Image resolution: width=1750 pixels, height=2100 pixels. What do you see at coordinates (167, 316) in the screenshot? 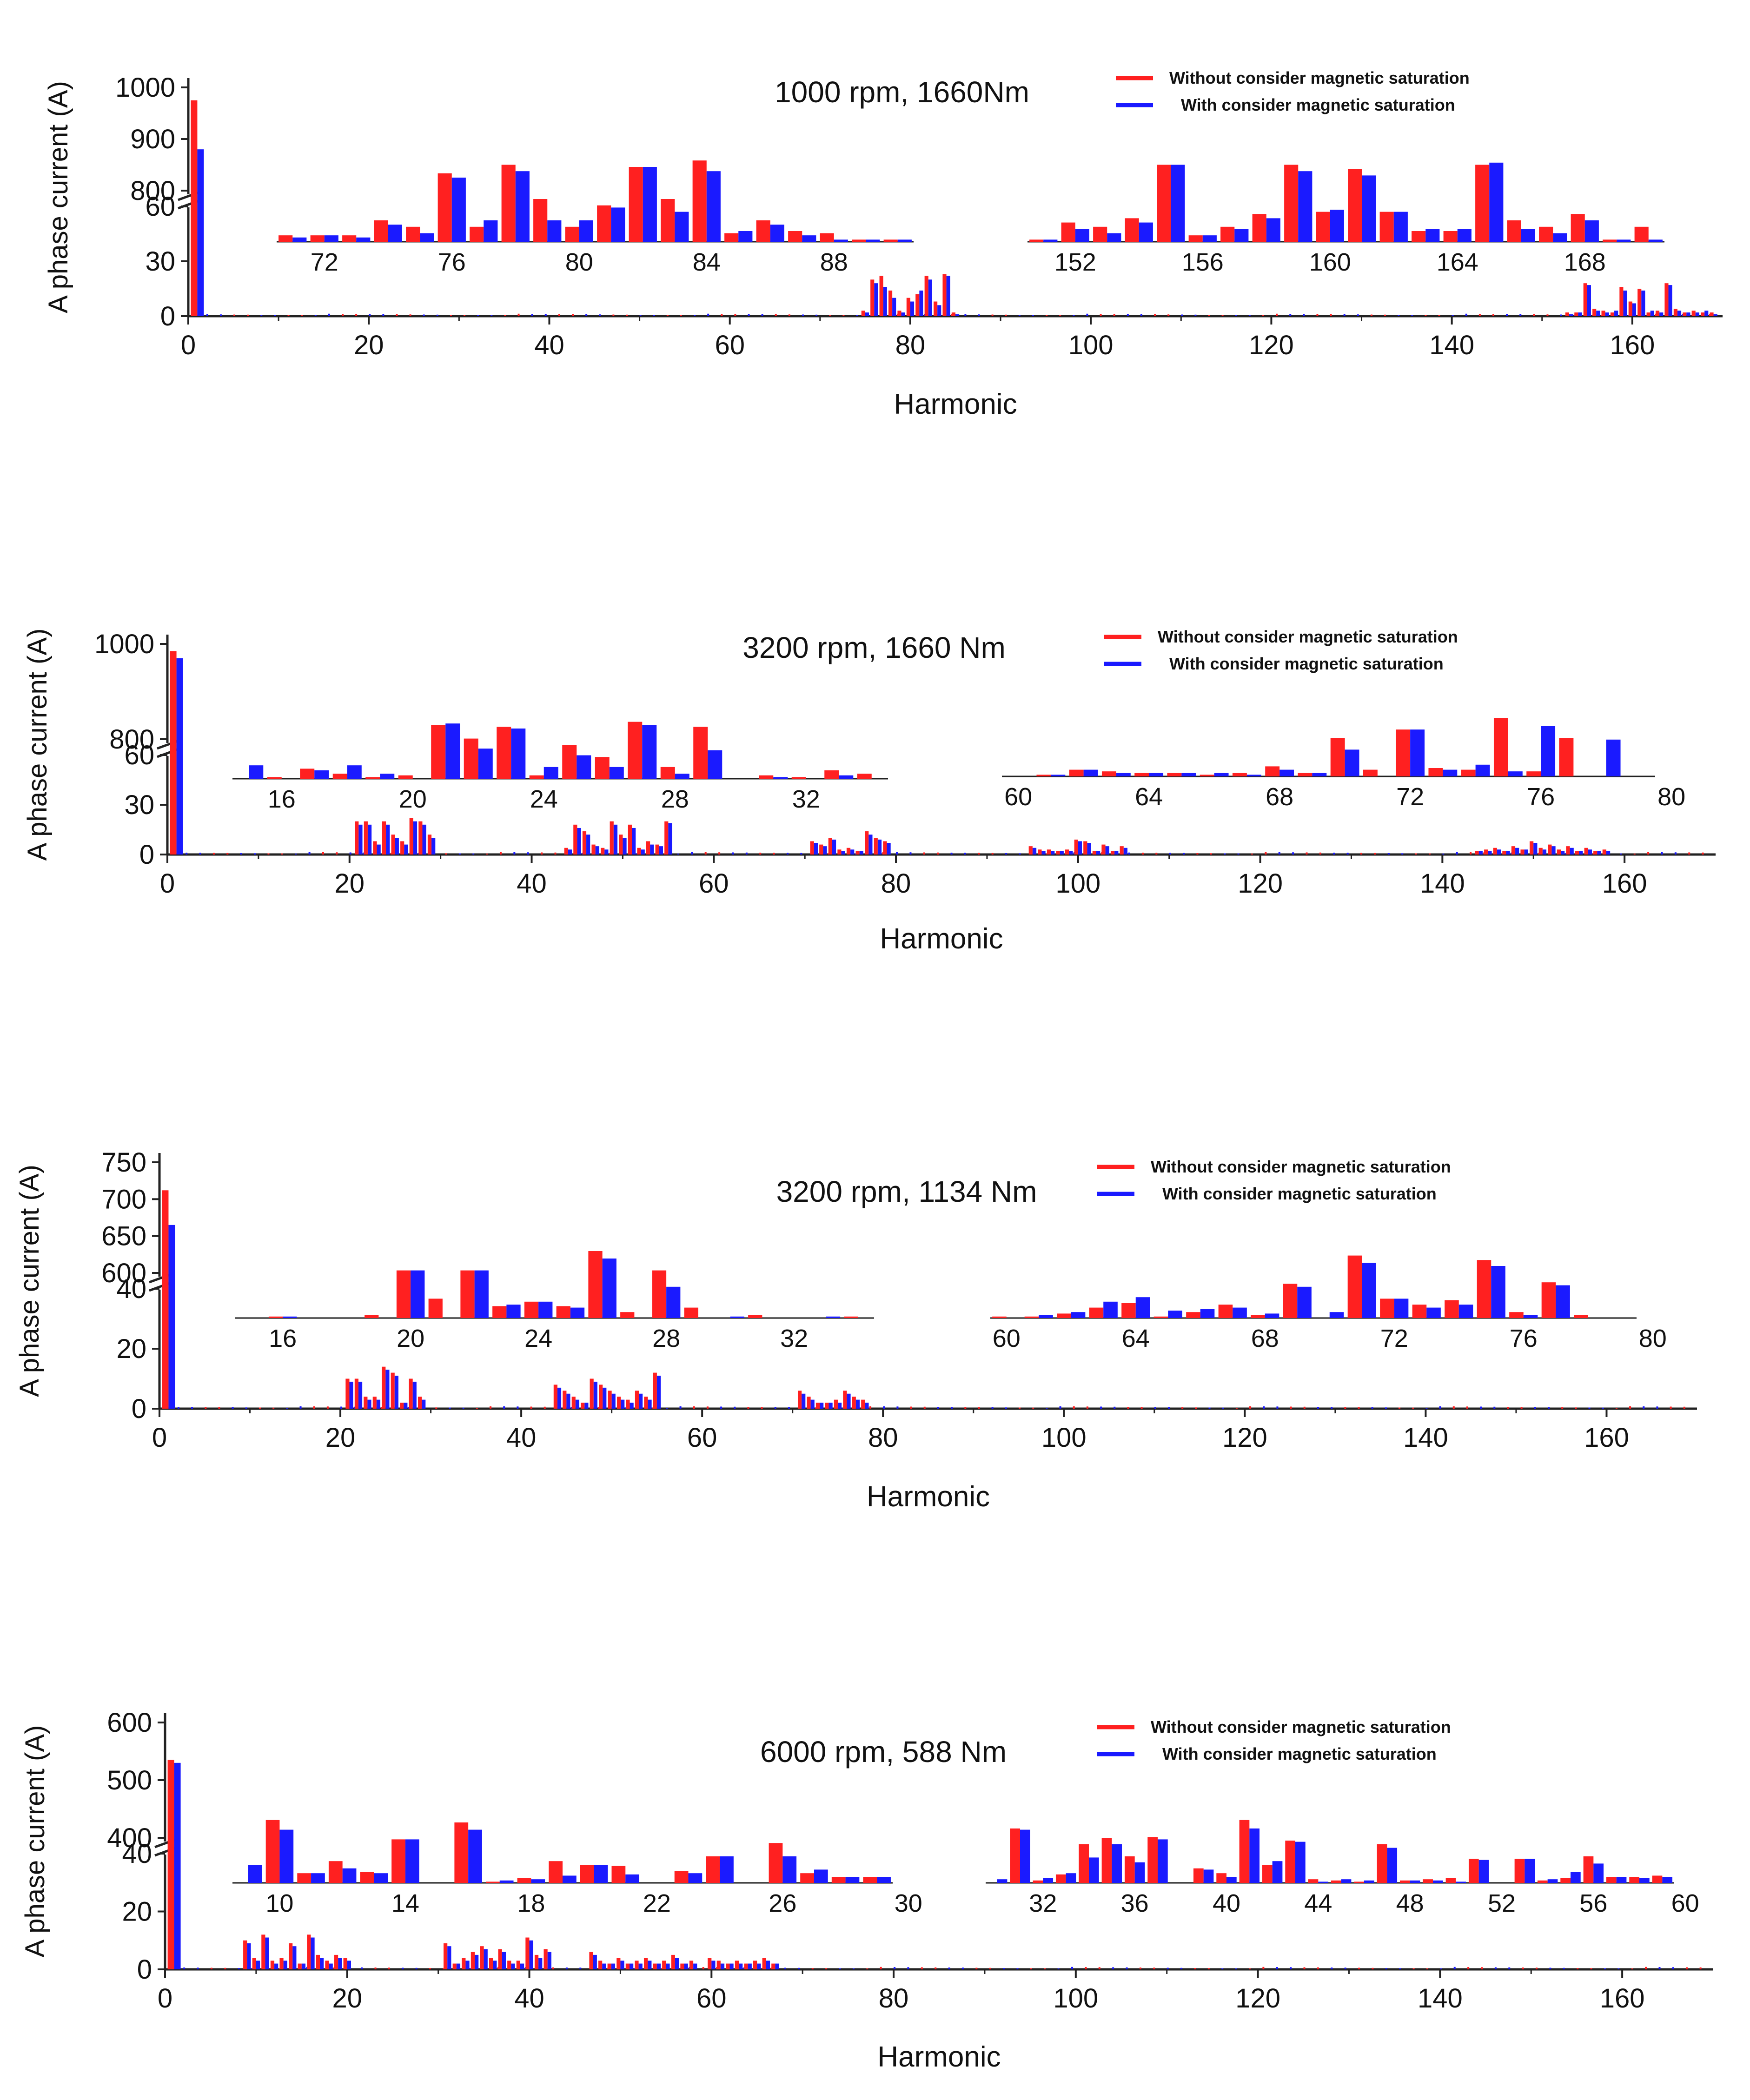
I see `y-tick-label: 0` at bounding box center [167, 316].